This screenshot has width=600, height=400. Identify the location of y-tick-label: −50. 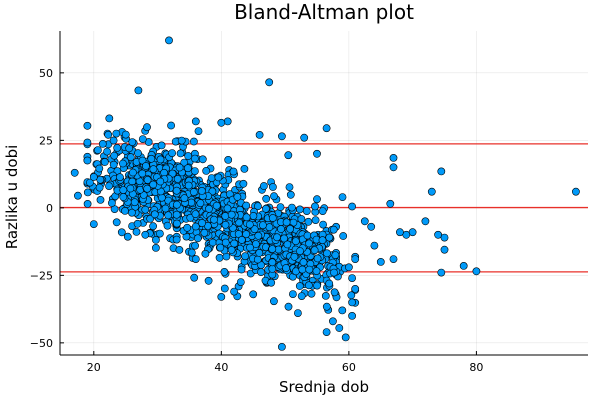
(41, 343).